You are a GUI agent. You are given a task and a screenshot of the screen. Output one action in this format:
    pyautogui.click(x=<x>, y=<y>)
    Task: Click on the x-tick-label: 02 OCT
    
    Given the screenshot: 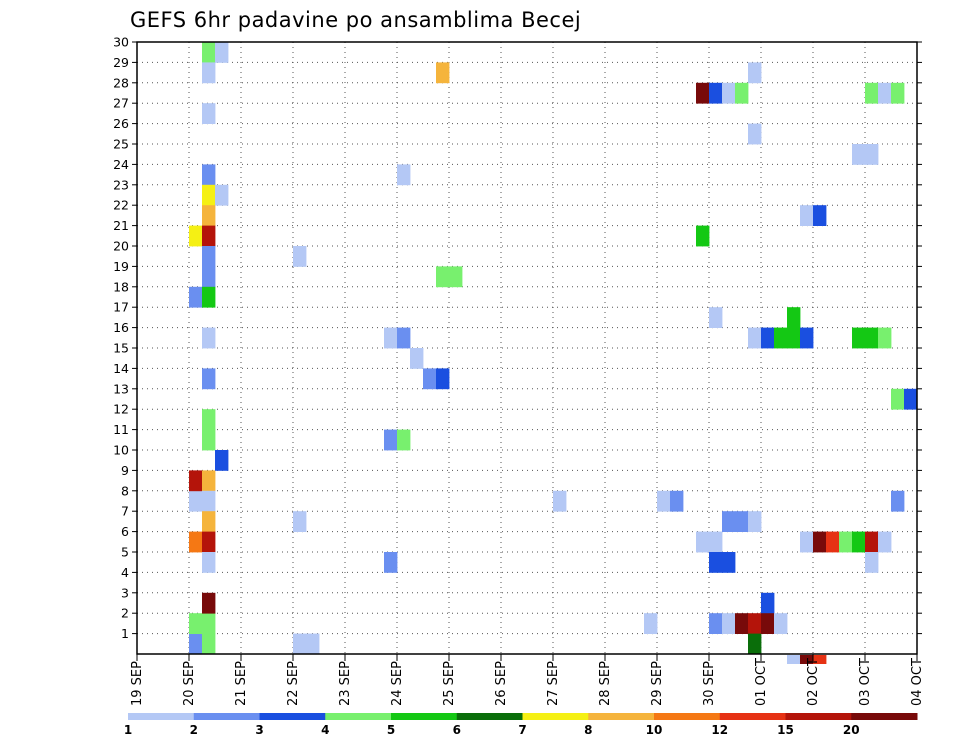 What is the action you would take?
    pyautogui.click(x=813, y=682)
    